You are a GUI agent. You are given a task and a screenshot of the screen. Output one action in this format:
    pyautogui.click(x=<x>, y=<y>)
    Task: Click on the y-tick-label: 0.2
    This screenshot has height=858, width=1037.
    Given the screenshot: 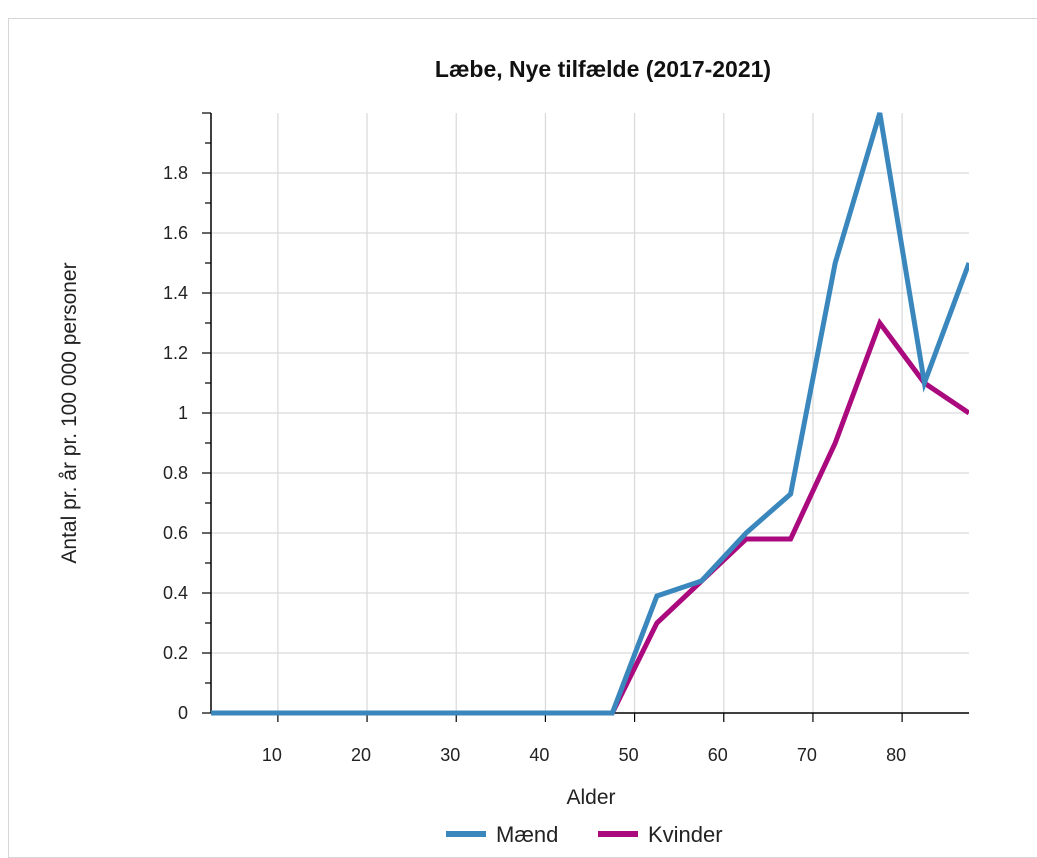 What is the action you would take?
    pyautogui.click(x=175, y=653)
    